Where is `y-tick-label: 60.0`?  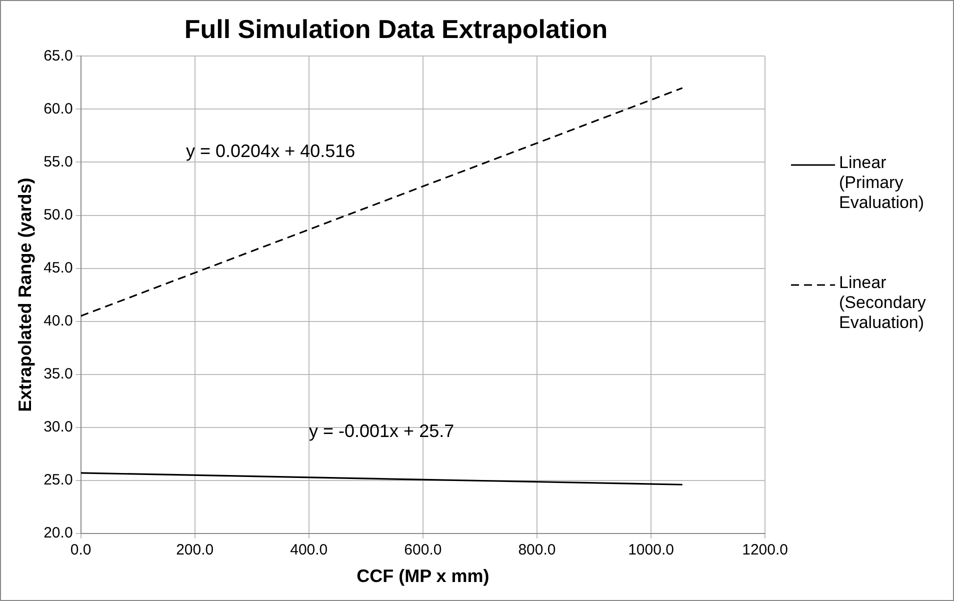
y-tick-label: 60.0 is located at coordinates (58, 109).